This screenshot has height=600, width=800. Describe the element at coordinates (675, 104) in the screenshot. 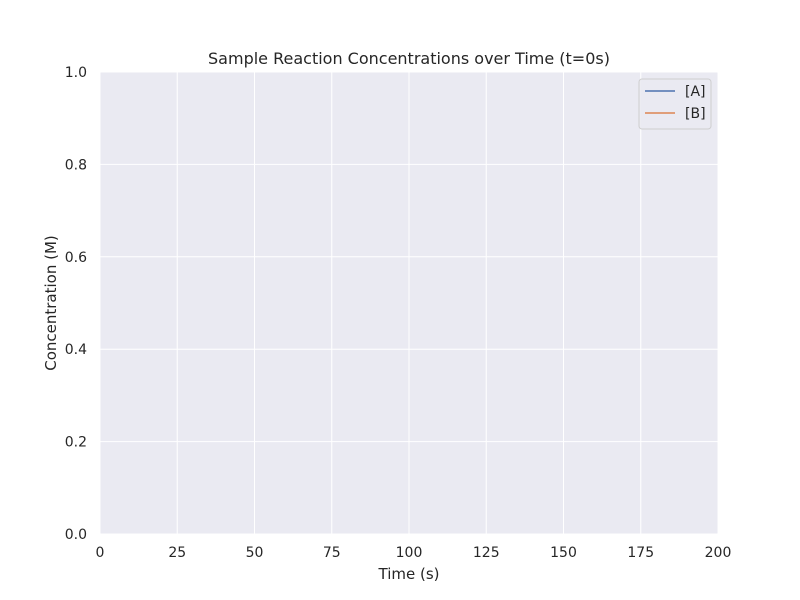

I see `legend: [A] [B]` at that location.